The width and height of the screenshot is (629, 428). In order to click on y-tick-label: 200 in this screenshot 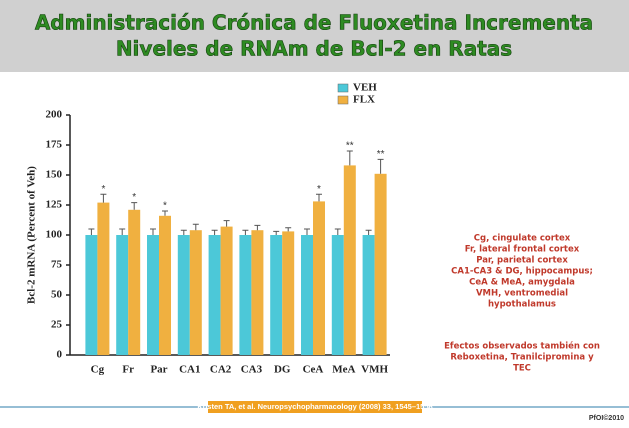, I will do `click(54, 115)`.